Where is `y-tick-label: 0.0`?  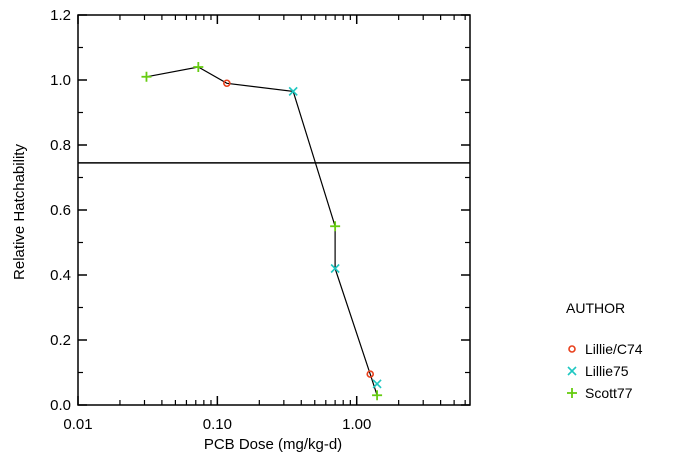 y-tick-label: 0.0 is located at coordinates (60, 405).